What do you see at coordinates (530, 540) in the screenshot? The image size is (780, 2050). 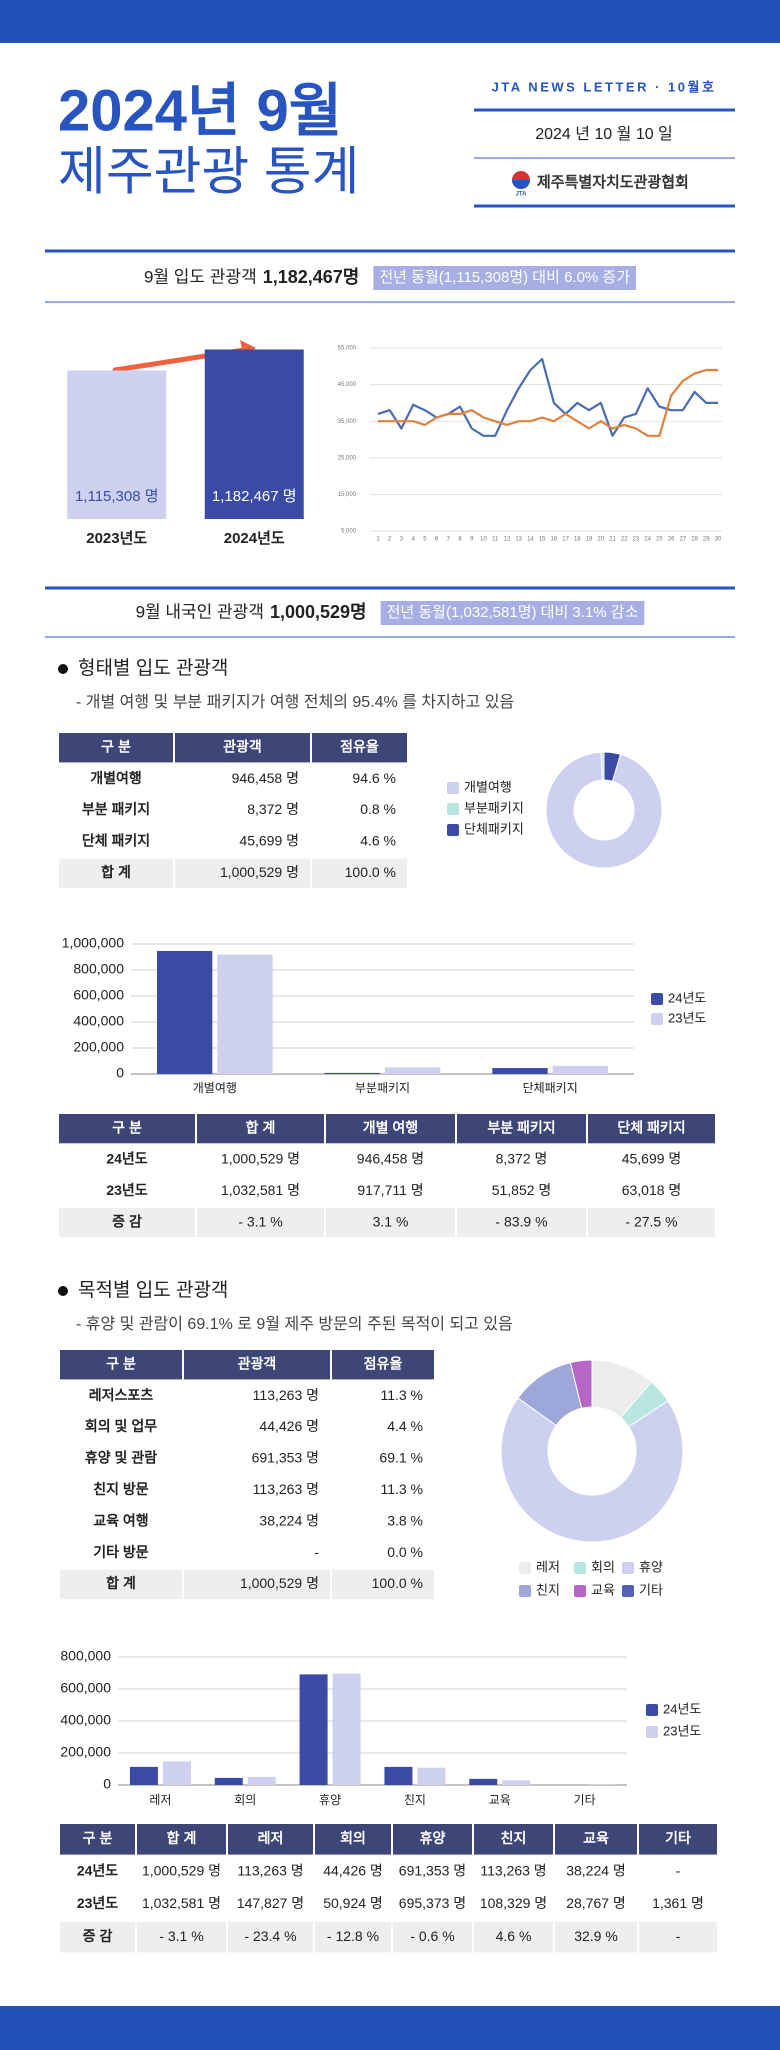 I see `x-tick-label: 14` at bounding box center [530, 540].